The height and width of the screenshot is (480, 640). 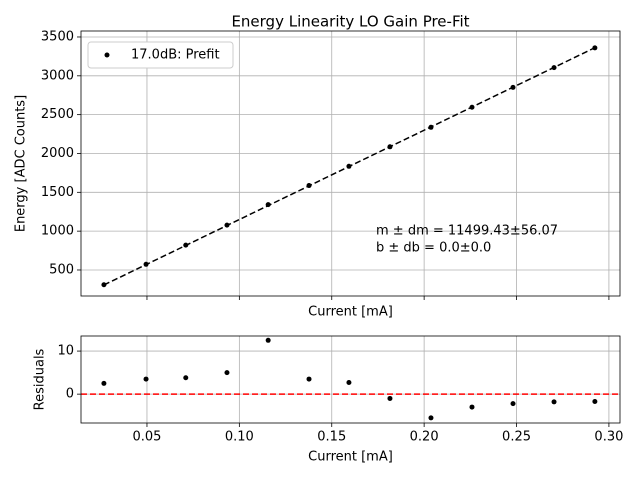 What do you see at coordinates (175, 55) in the screenshot?
I see `legend-label: 17.0dB: Prefit` at bounding box center [175, 55].